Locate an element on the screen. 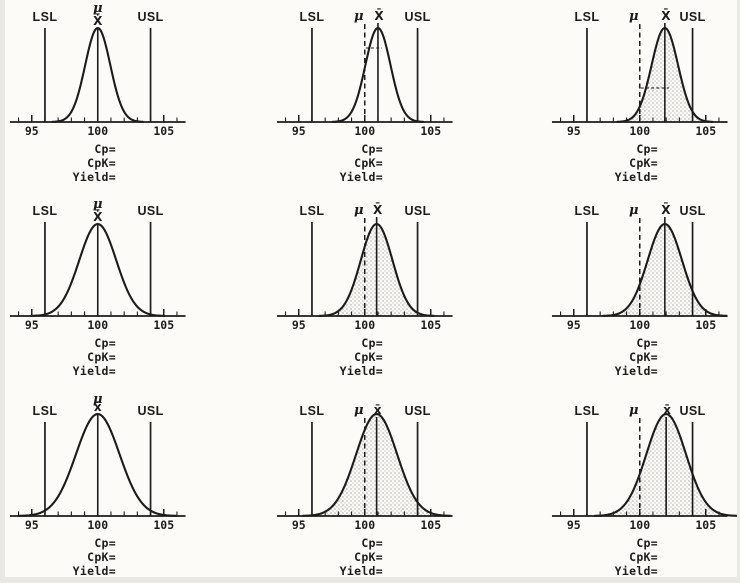 The width and height of the screenshot is (740, 583). capability-panel-r2c2: 95 100 105 LSL USL μ X̄ Cp= CpK= Yield= is located at coordinates (369, 282).